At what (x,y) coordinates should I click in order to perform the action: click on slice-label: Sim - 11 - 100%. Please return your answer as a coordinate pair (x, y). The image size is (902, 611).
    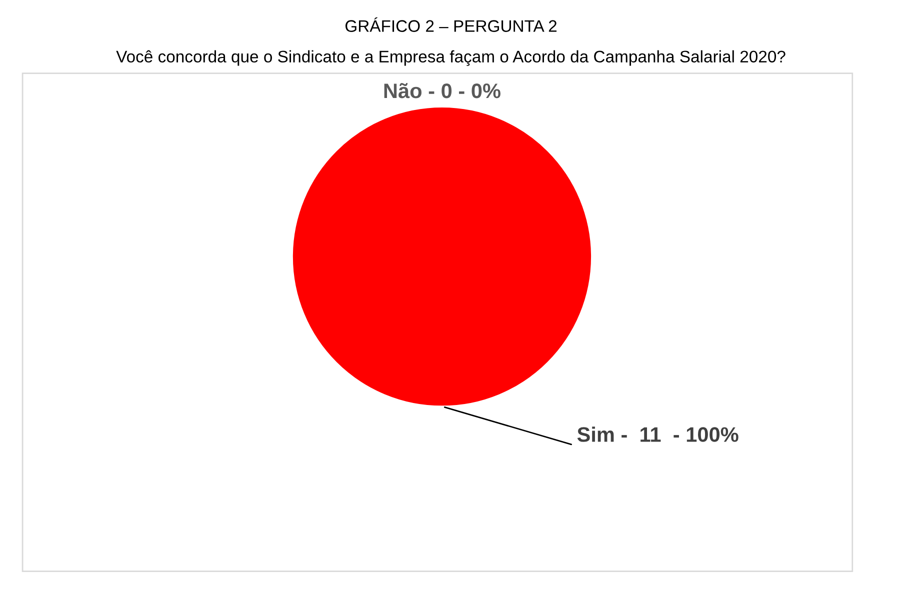
    Looking at the image, I should click on (657, 434).